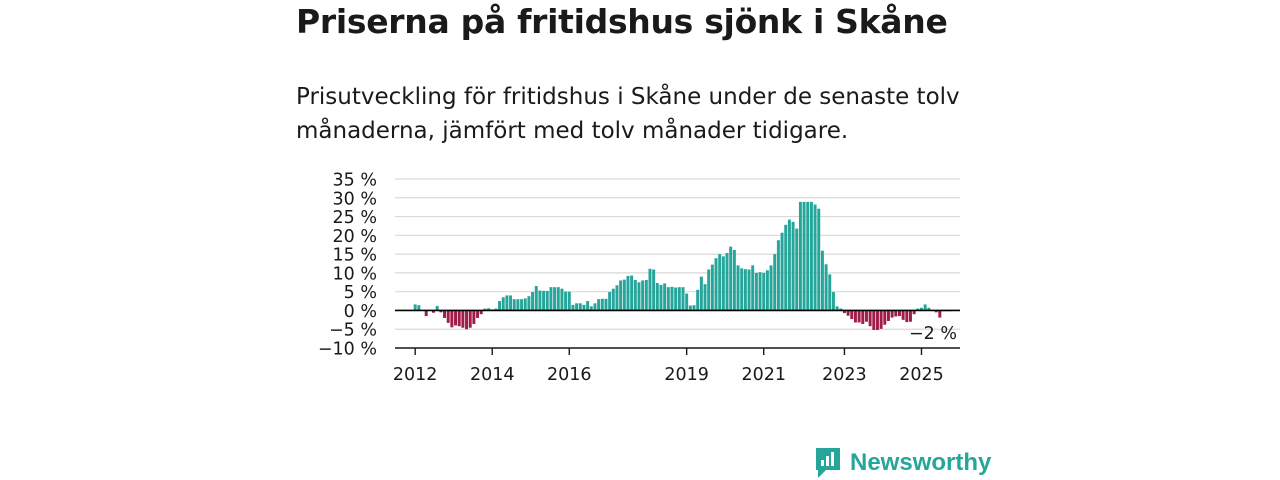 The height and width of the screenshot is (480, 1280). Describe the element at coordinates (415, 375) in the screenshot. I see `x-tick-label: 2012` at that location.